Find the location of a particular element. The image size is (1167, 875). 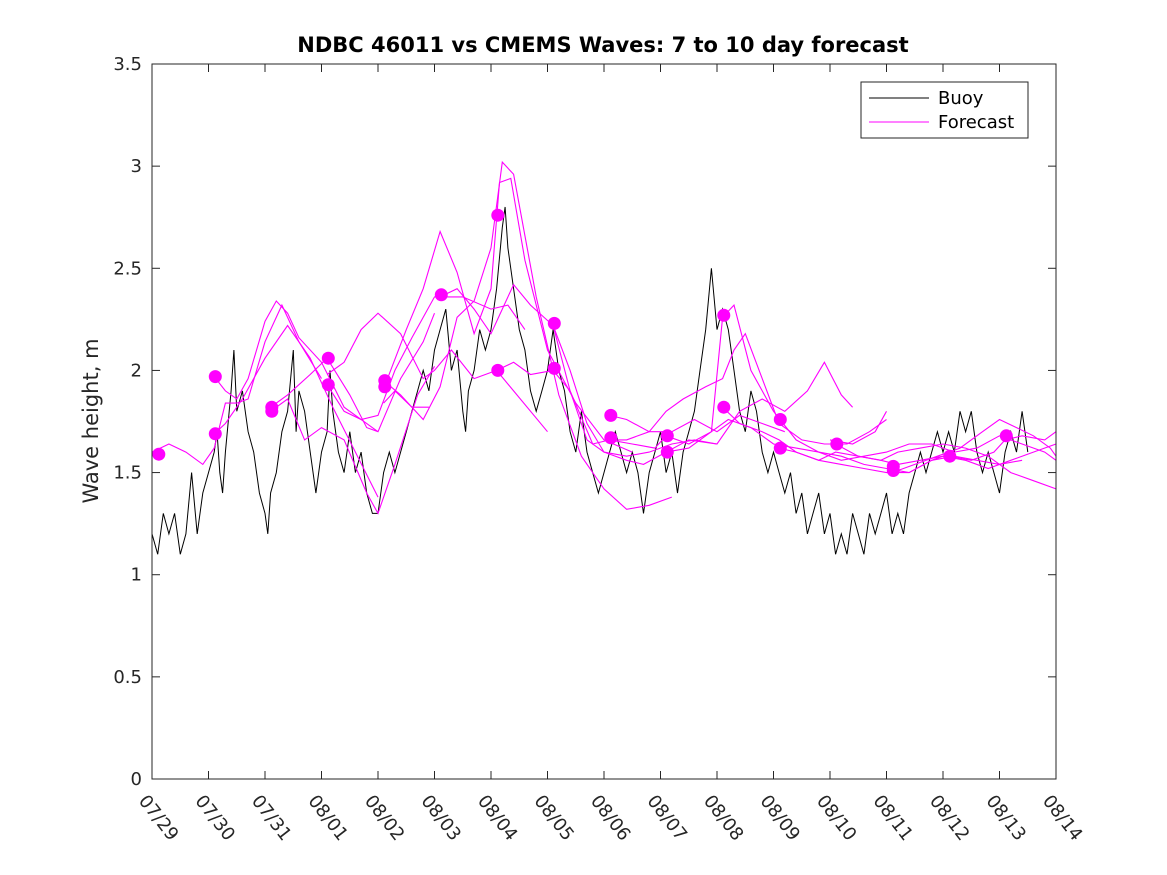

legend-box is located at coordinates (944, 110).